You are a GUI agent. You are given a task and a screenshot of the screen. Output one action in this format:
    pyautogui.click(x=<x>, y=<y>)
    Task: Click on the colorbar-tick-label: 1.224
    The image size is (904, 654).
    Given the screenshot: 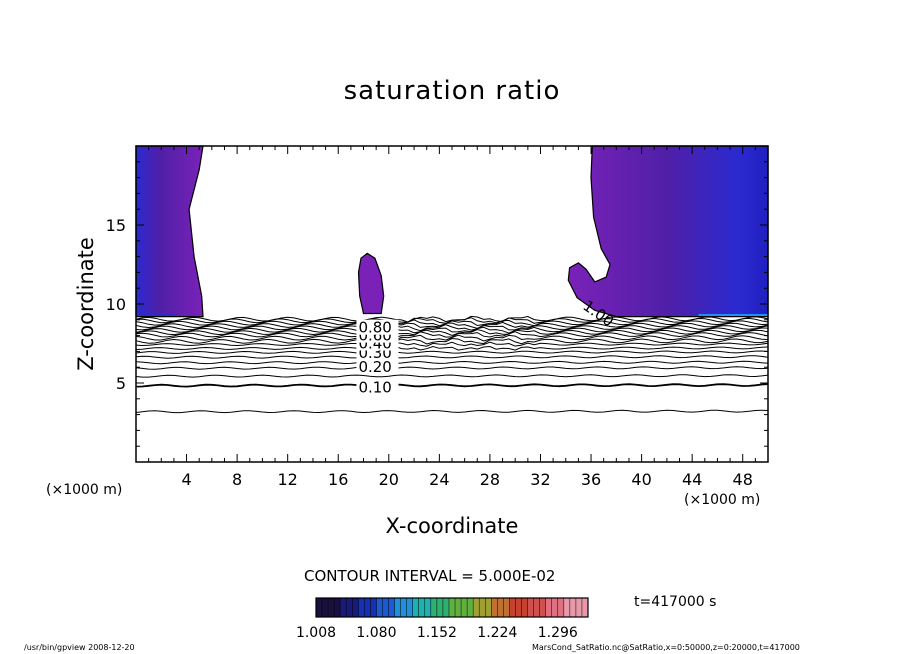 What is the action you would take?
    pyautogui.click(x=497, y=633)
    